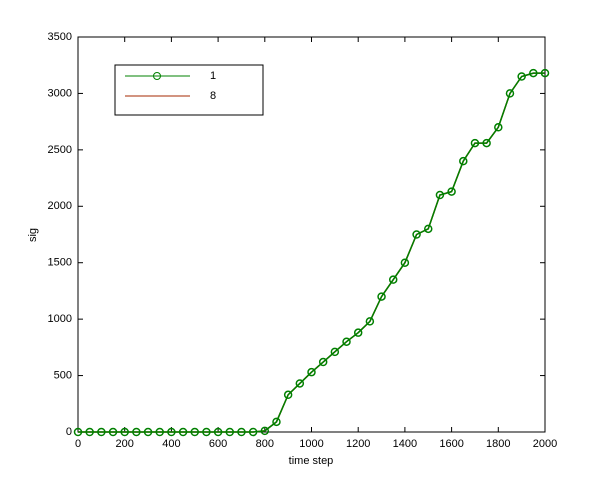  Describe the element at coordinates (69, 432) in the screenshot. I see `y-tick-label: 0` at that location.